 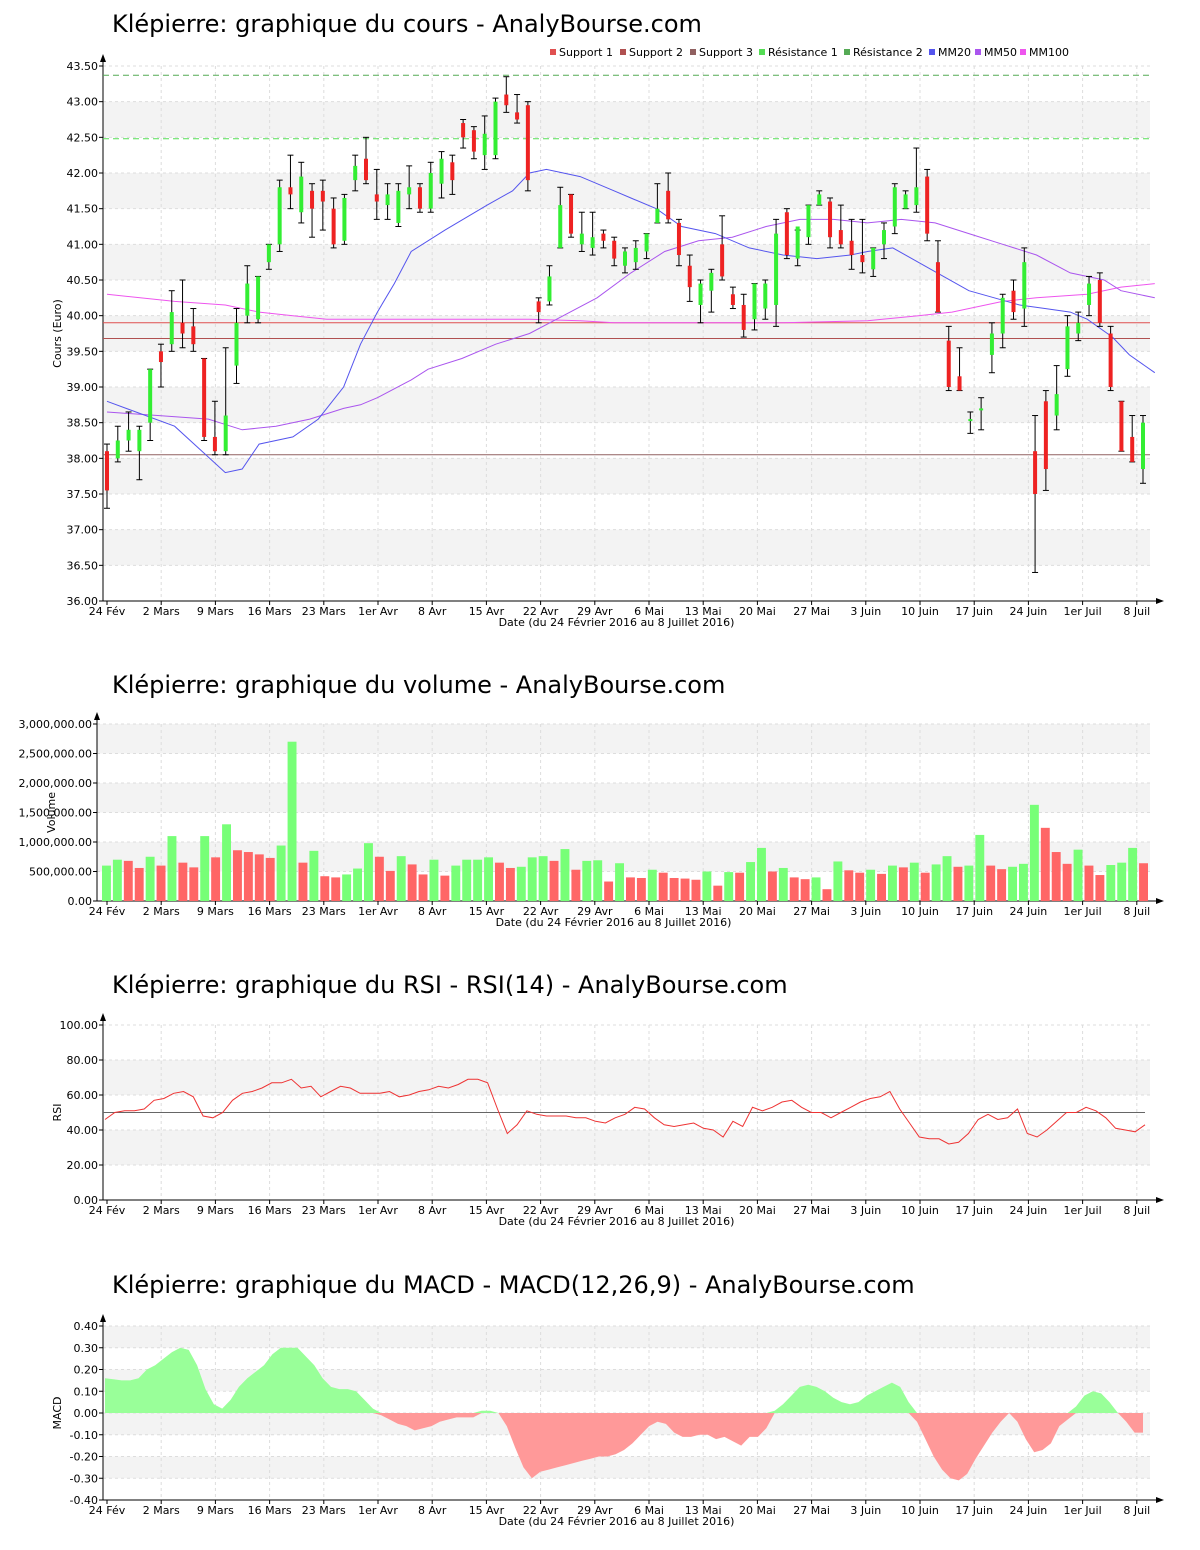 I want to click on macd-positive-area, so click(x=624, y=1380).